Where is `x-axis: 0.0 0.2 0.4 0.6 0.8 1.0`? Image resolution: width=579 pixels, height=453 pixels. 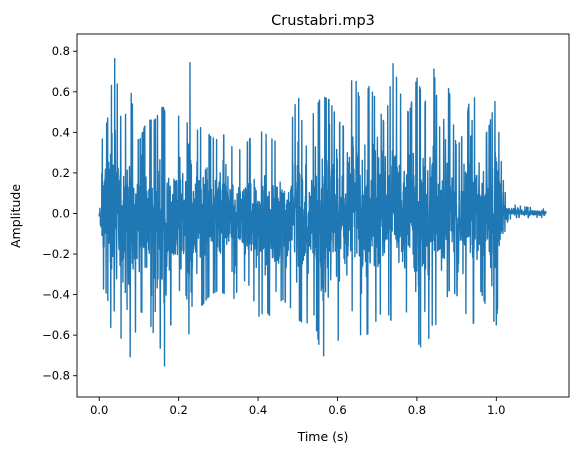 x-axis: 0.0 0.2 0.4 0.6 0.8 1.0 is located at coordinates (297, 407).